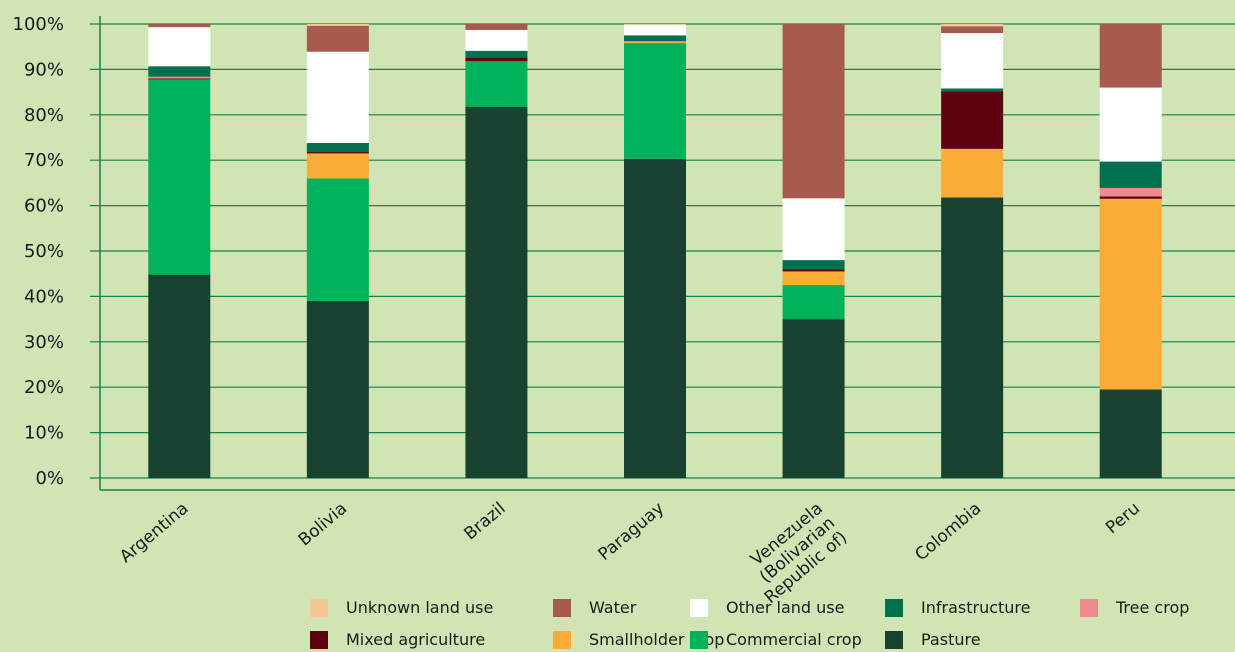  What do you see at coordinates (38, 24) in the screenshot?
I see `y-tick-label: 100%` at bounding box center [38, 24].